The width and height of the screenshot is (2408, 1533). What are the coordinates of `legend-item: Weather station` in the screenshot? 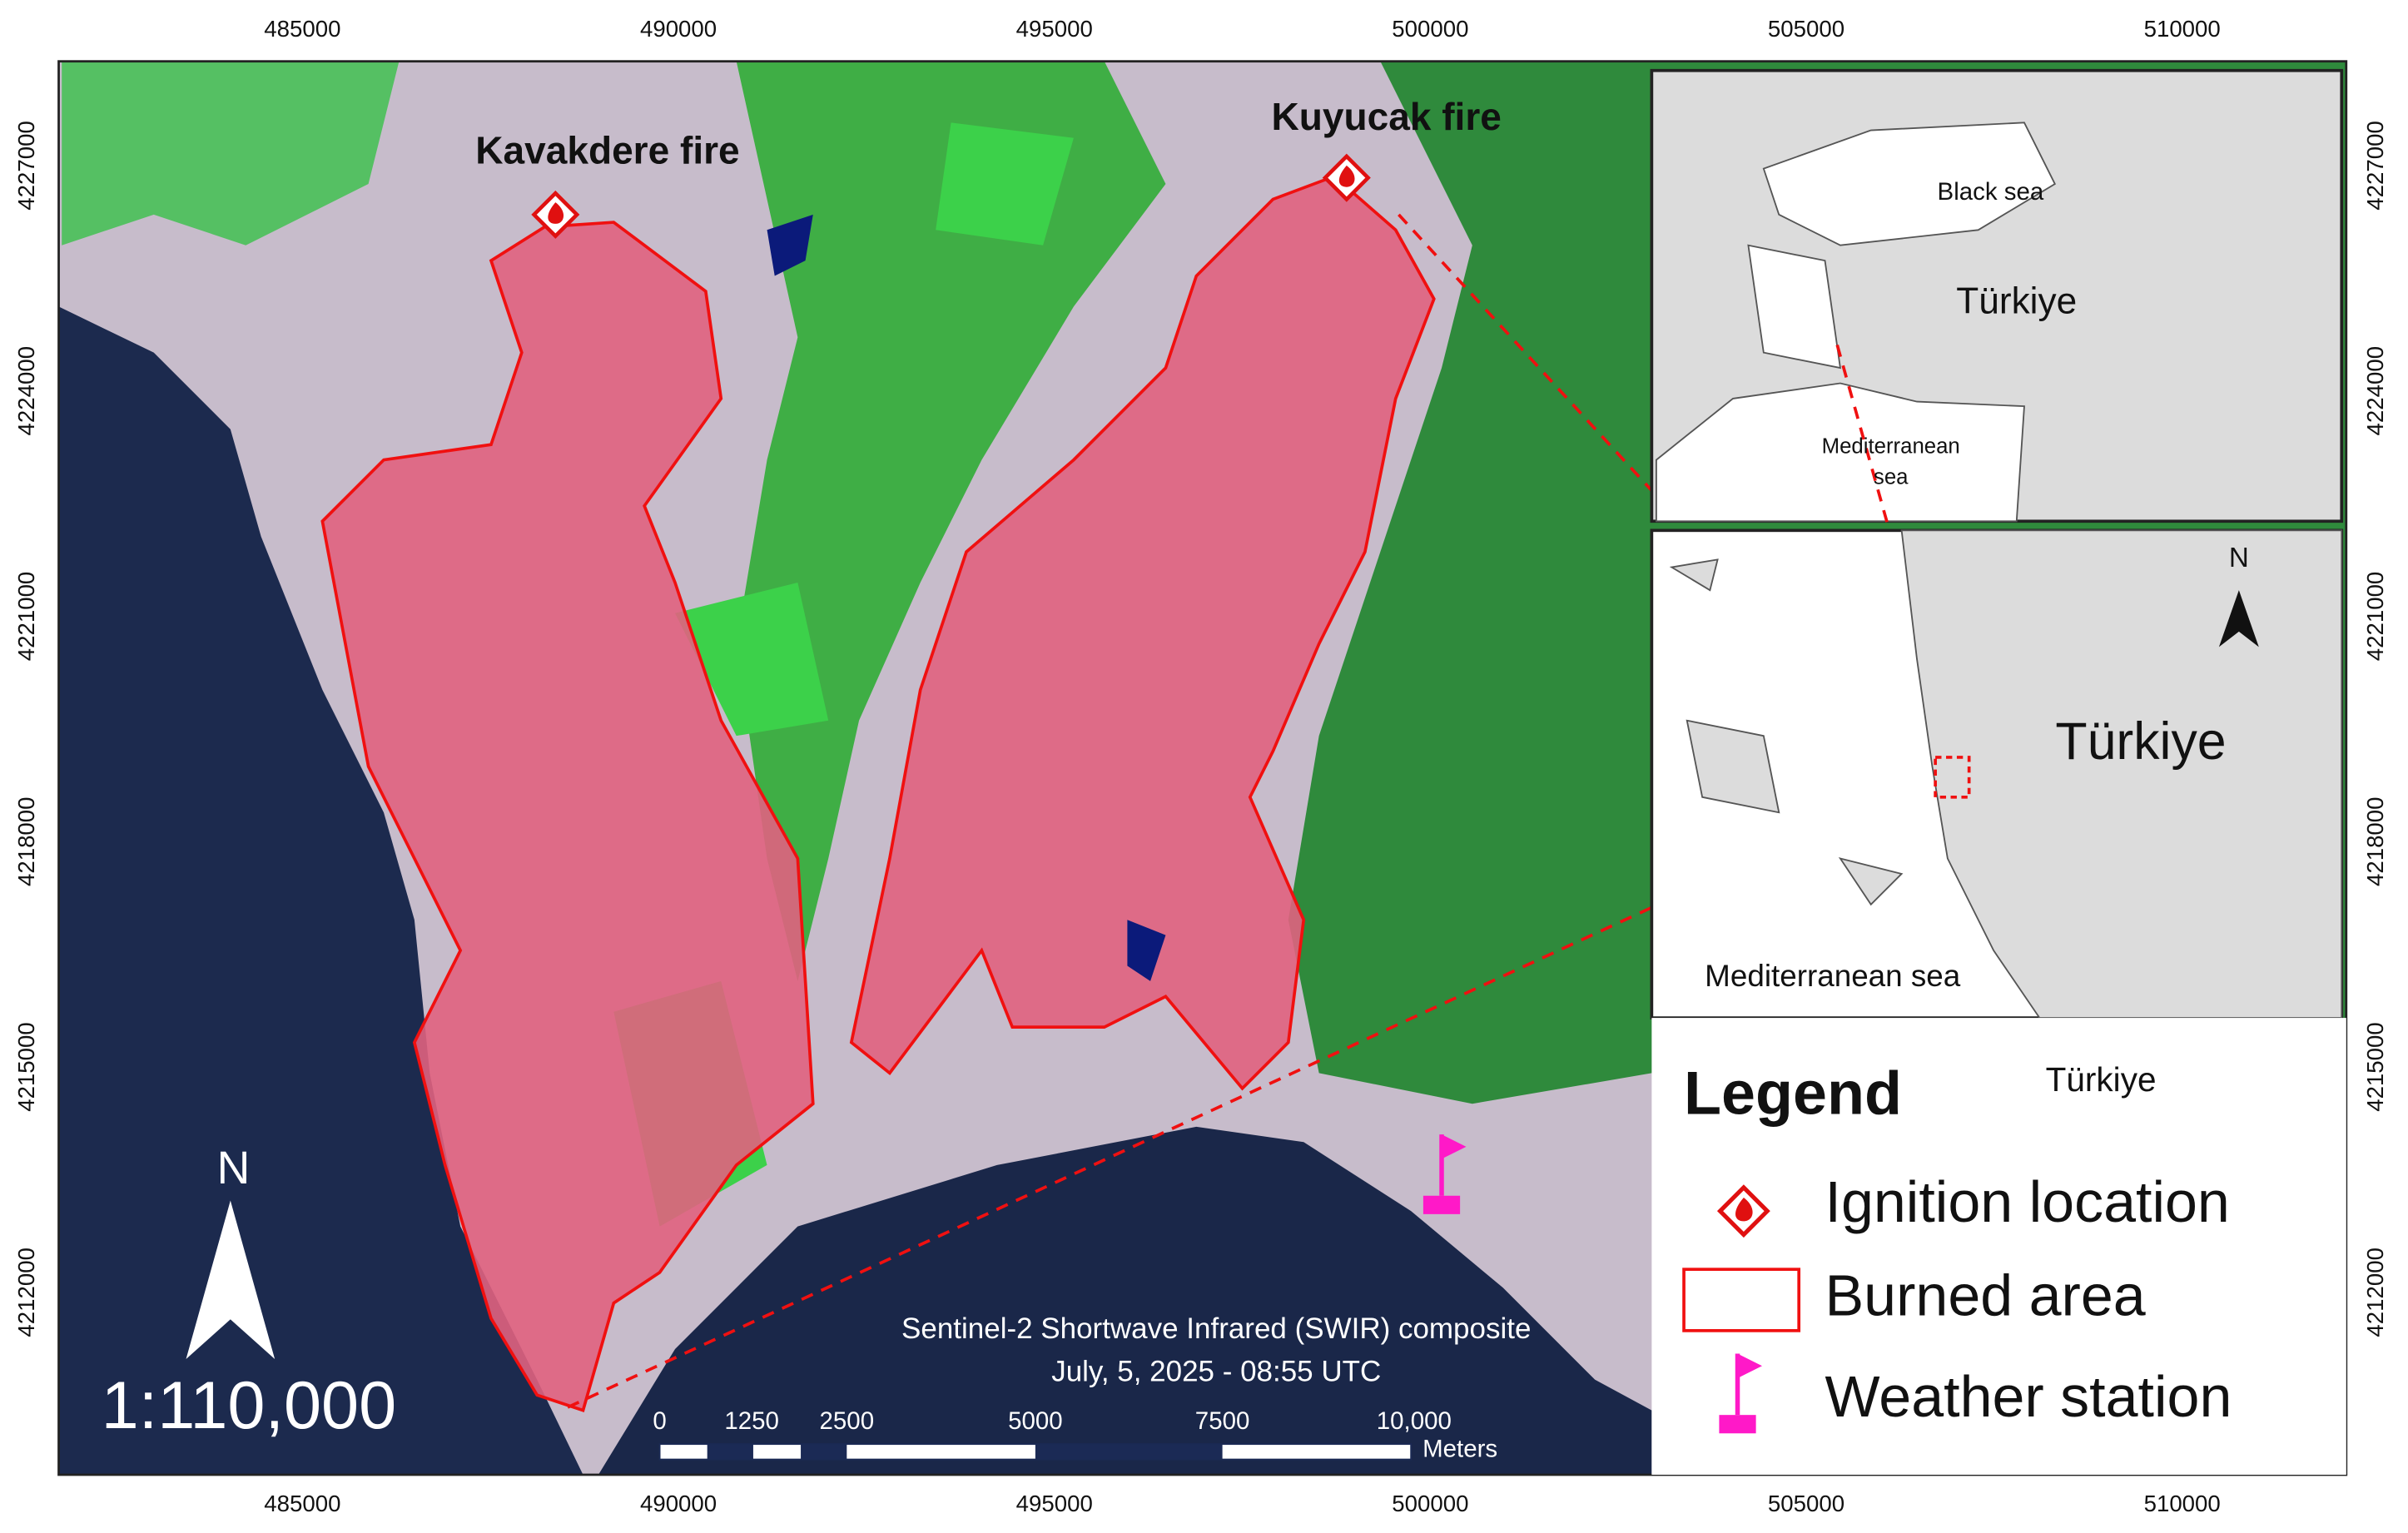 It's located at (2029, 1396).